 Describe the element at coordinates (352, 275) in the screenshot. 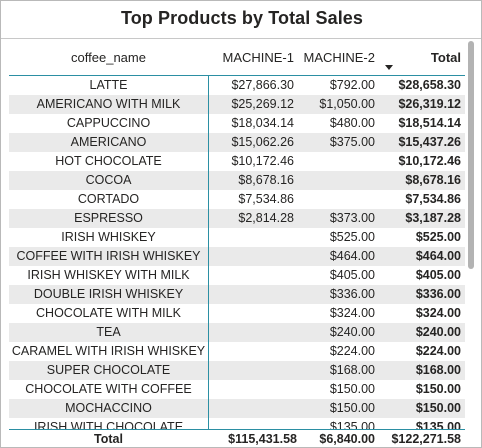

I see `cell-machine-2: $405.00` at that location.